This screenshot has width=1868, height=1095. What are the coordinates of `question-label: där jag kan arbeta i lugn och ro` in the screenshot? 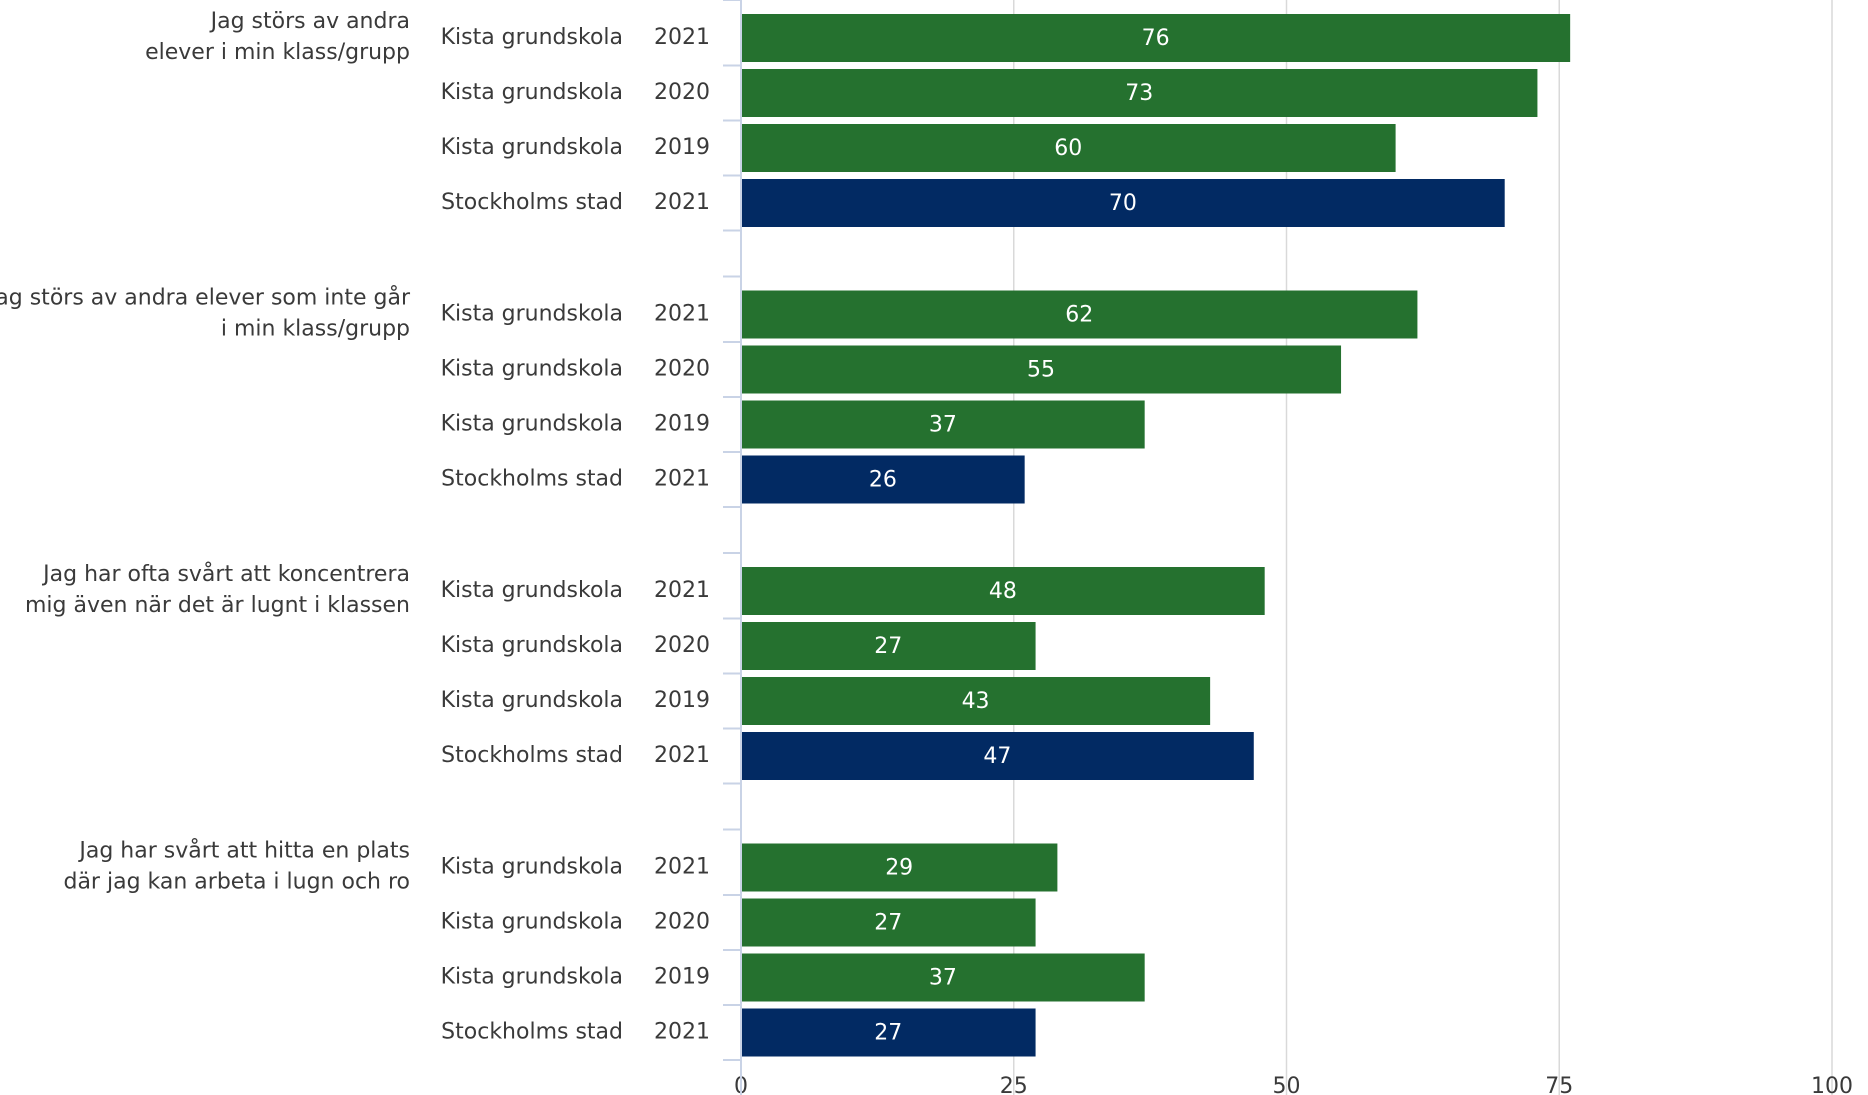 It's located at (236, 882).